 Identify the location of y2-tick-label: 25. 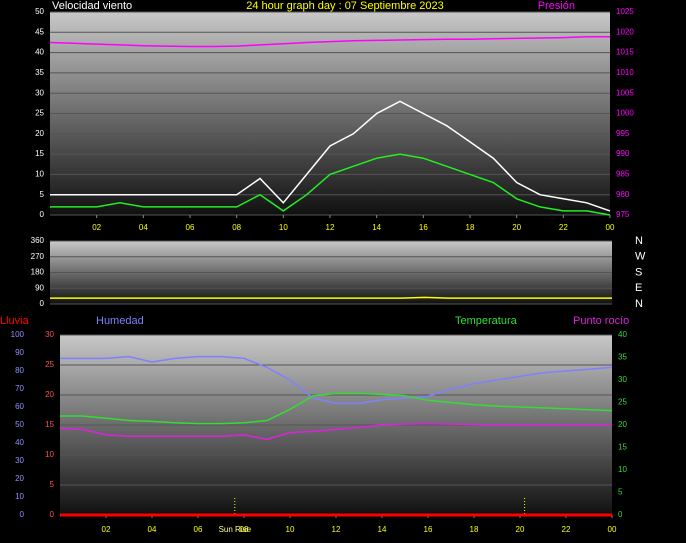
(622, 402).